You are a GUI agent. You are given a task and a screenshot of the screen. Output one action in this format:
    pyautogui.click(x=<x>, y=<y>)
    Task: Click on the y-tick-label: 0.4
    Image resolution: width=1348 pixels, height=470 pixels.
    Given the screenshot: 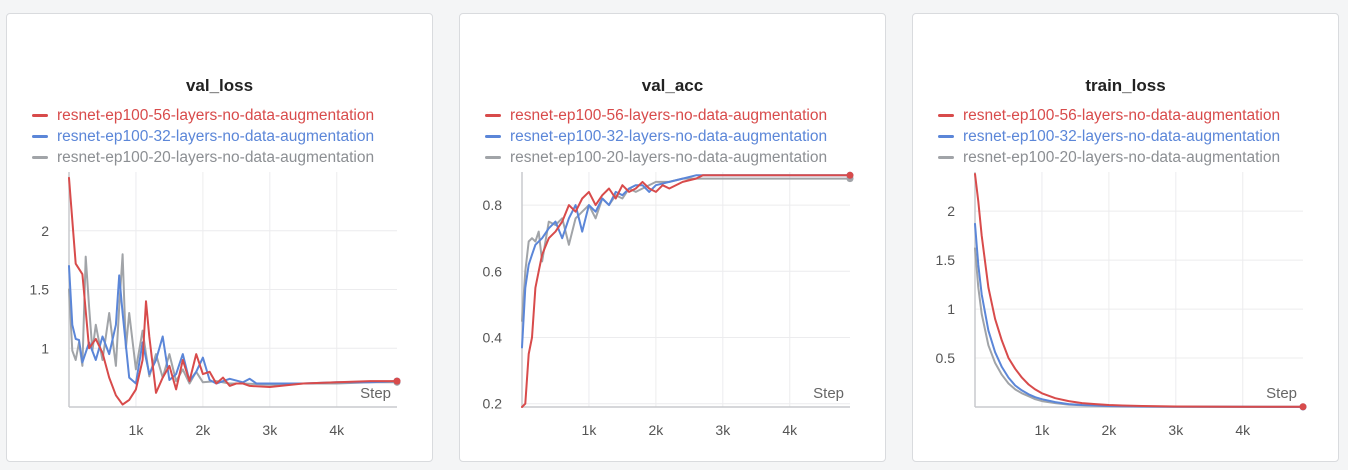 What is the action you would take?
    pyautogui.click(x=493, y=337)
    